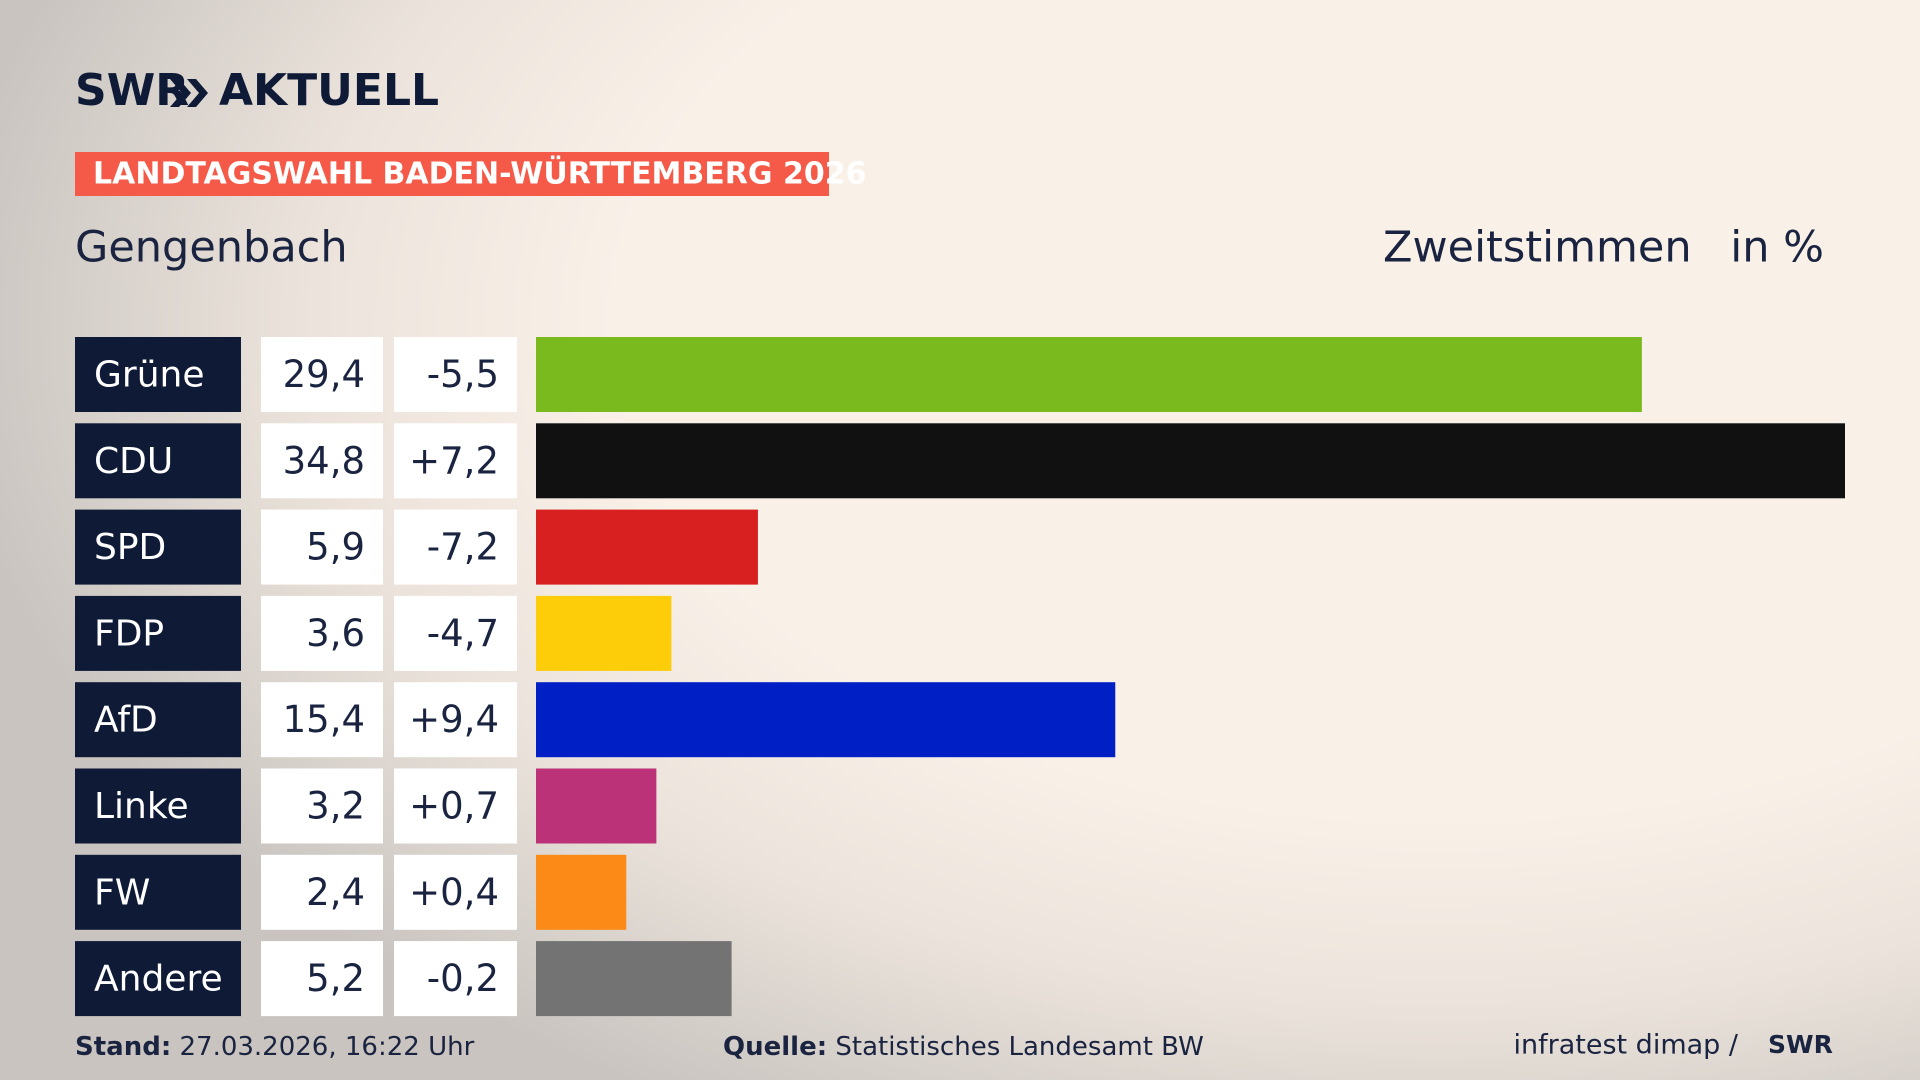 The height and width of the screenshot is (1080, 1920). I want to click on party-label: Linke, so click(141, 806).